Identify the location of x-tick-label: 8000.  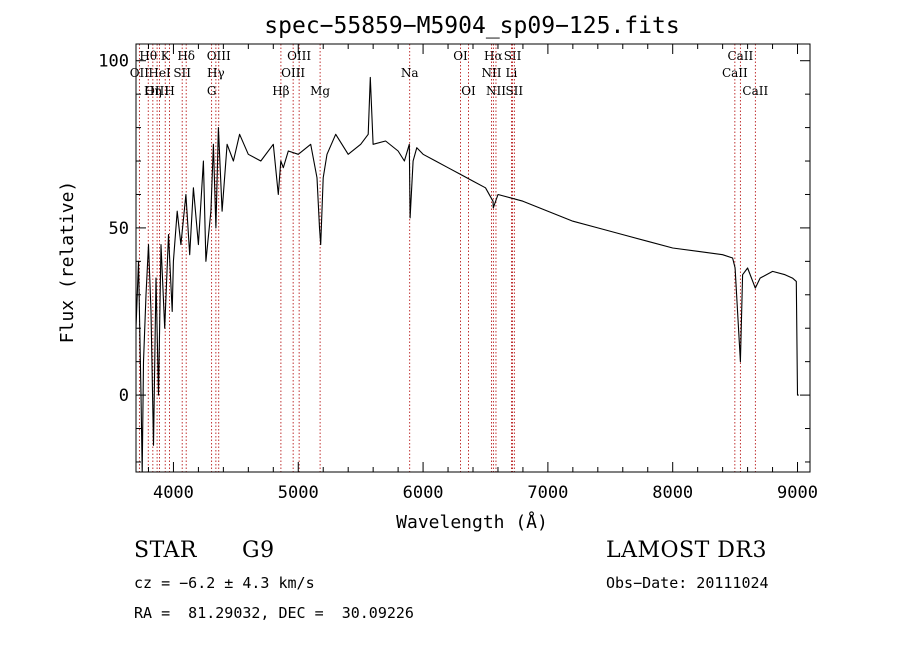
(672, 493).